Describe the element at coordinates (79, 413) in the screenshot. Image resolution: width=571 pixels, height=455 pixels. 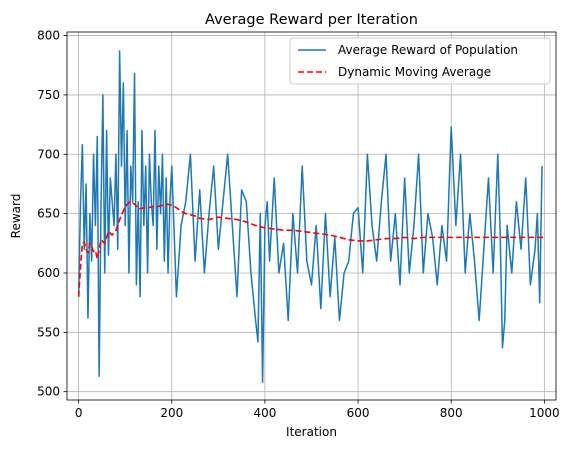
I see `x-tick-label: 0` at that location.